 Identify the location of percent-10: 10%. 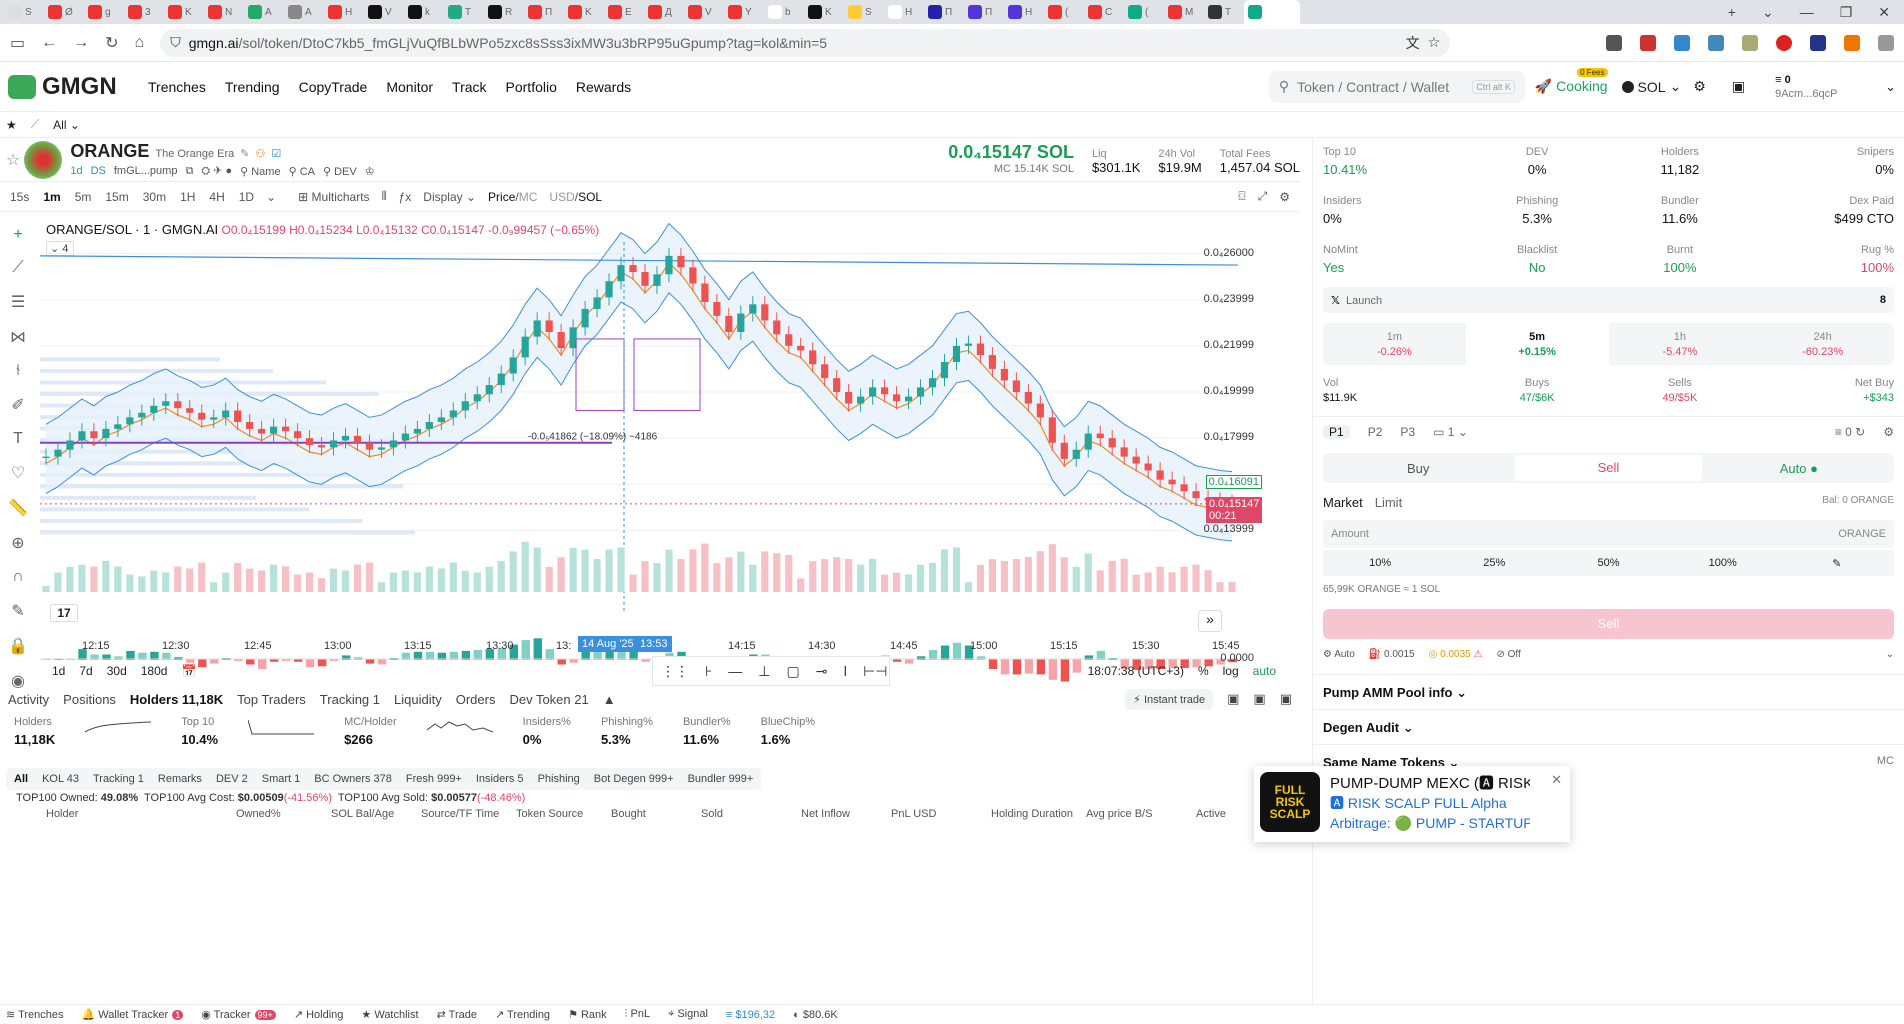
(1380, 563).